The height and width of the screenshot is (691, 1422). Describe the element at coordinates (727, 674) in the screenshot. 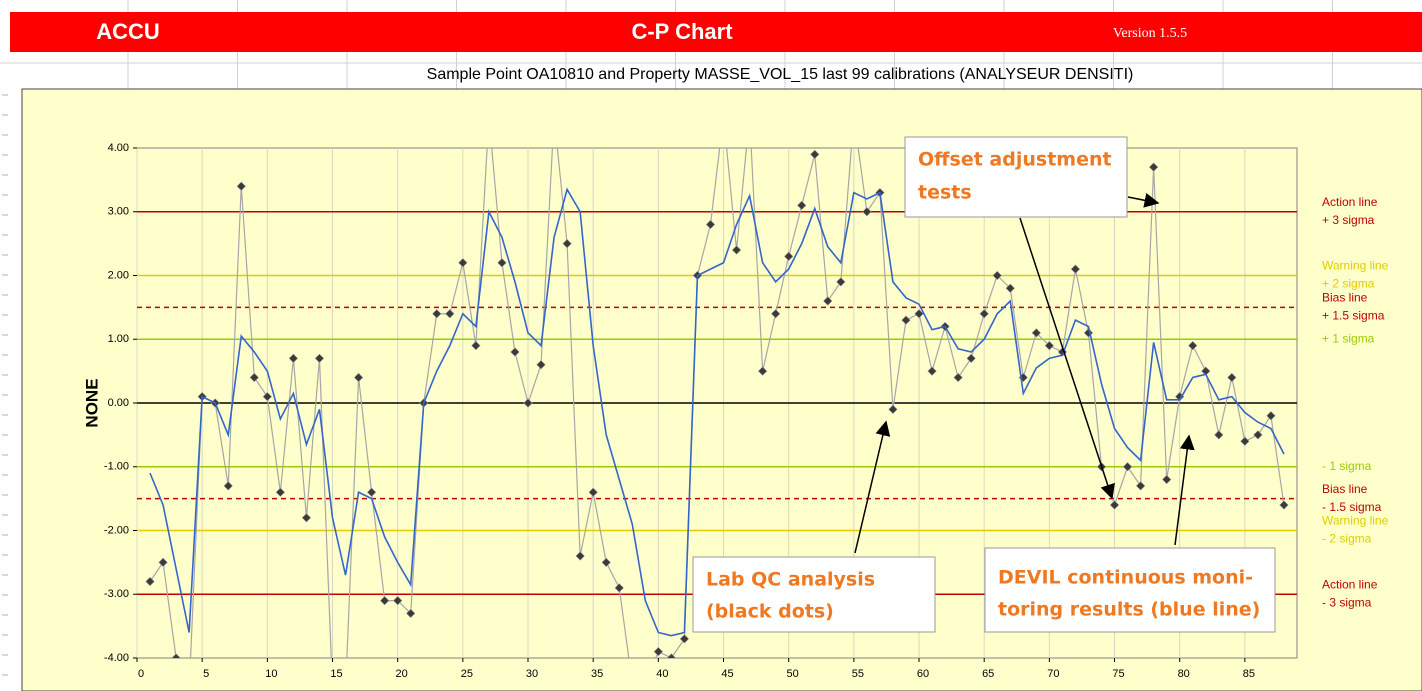

I see `x-tick-label: 45` at that location.